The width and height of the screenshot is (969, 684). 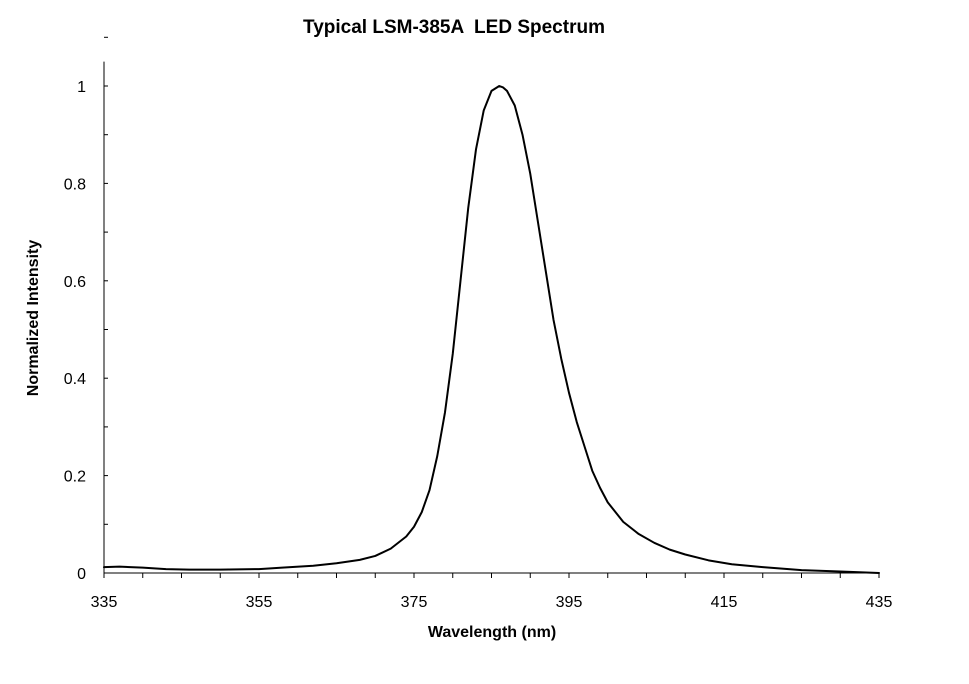 I want to click on y-tick-label: 1, so click(x=81, y=87).